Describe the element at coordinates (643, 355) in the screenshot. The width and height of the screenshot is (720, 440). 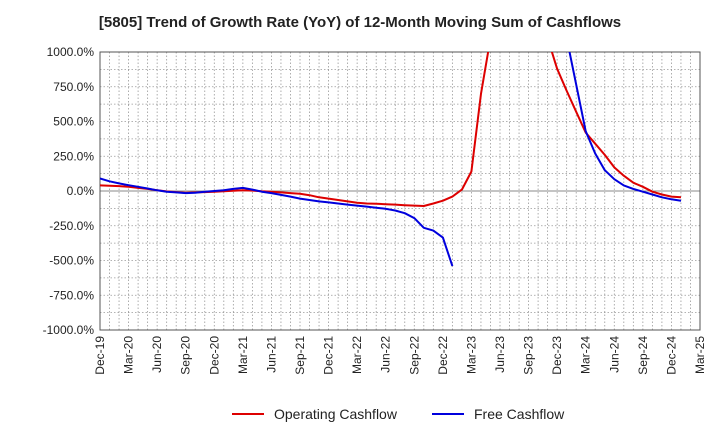
I see `x-tick-label: Sep-24` at that location.